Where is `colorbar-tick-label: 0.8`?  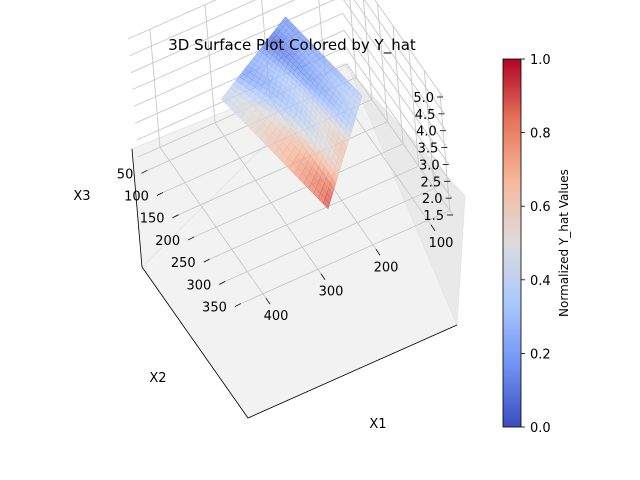
colorbar-tick-label: 0.8 is located at coordinates (540, 134).